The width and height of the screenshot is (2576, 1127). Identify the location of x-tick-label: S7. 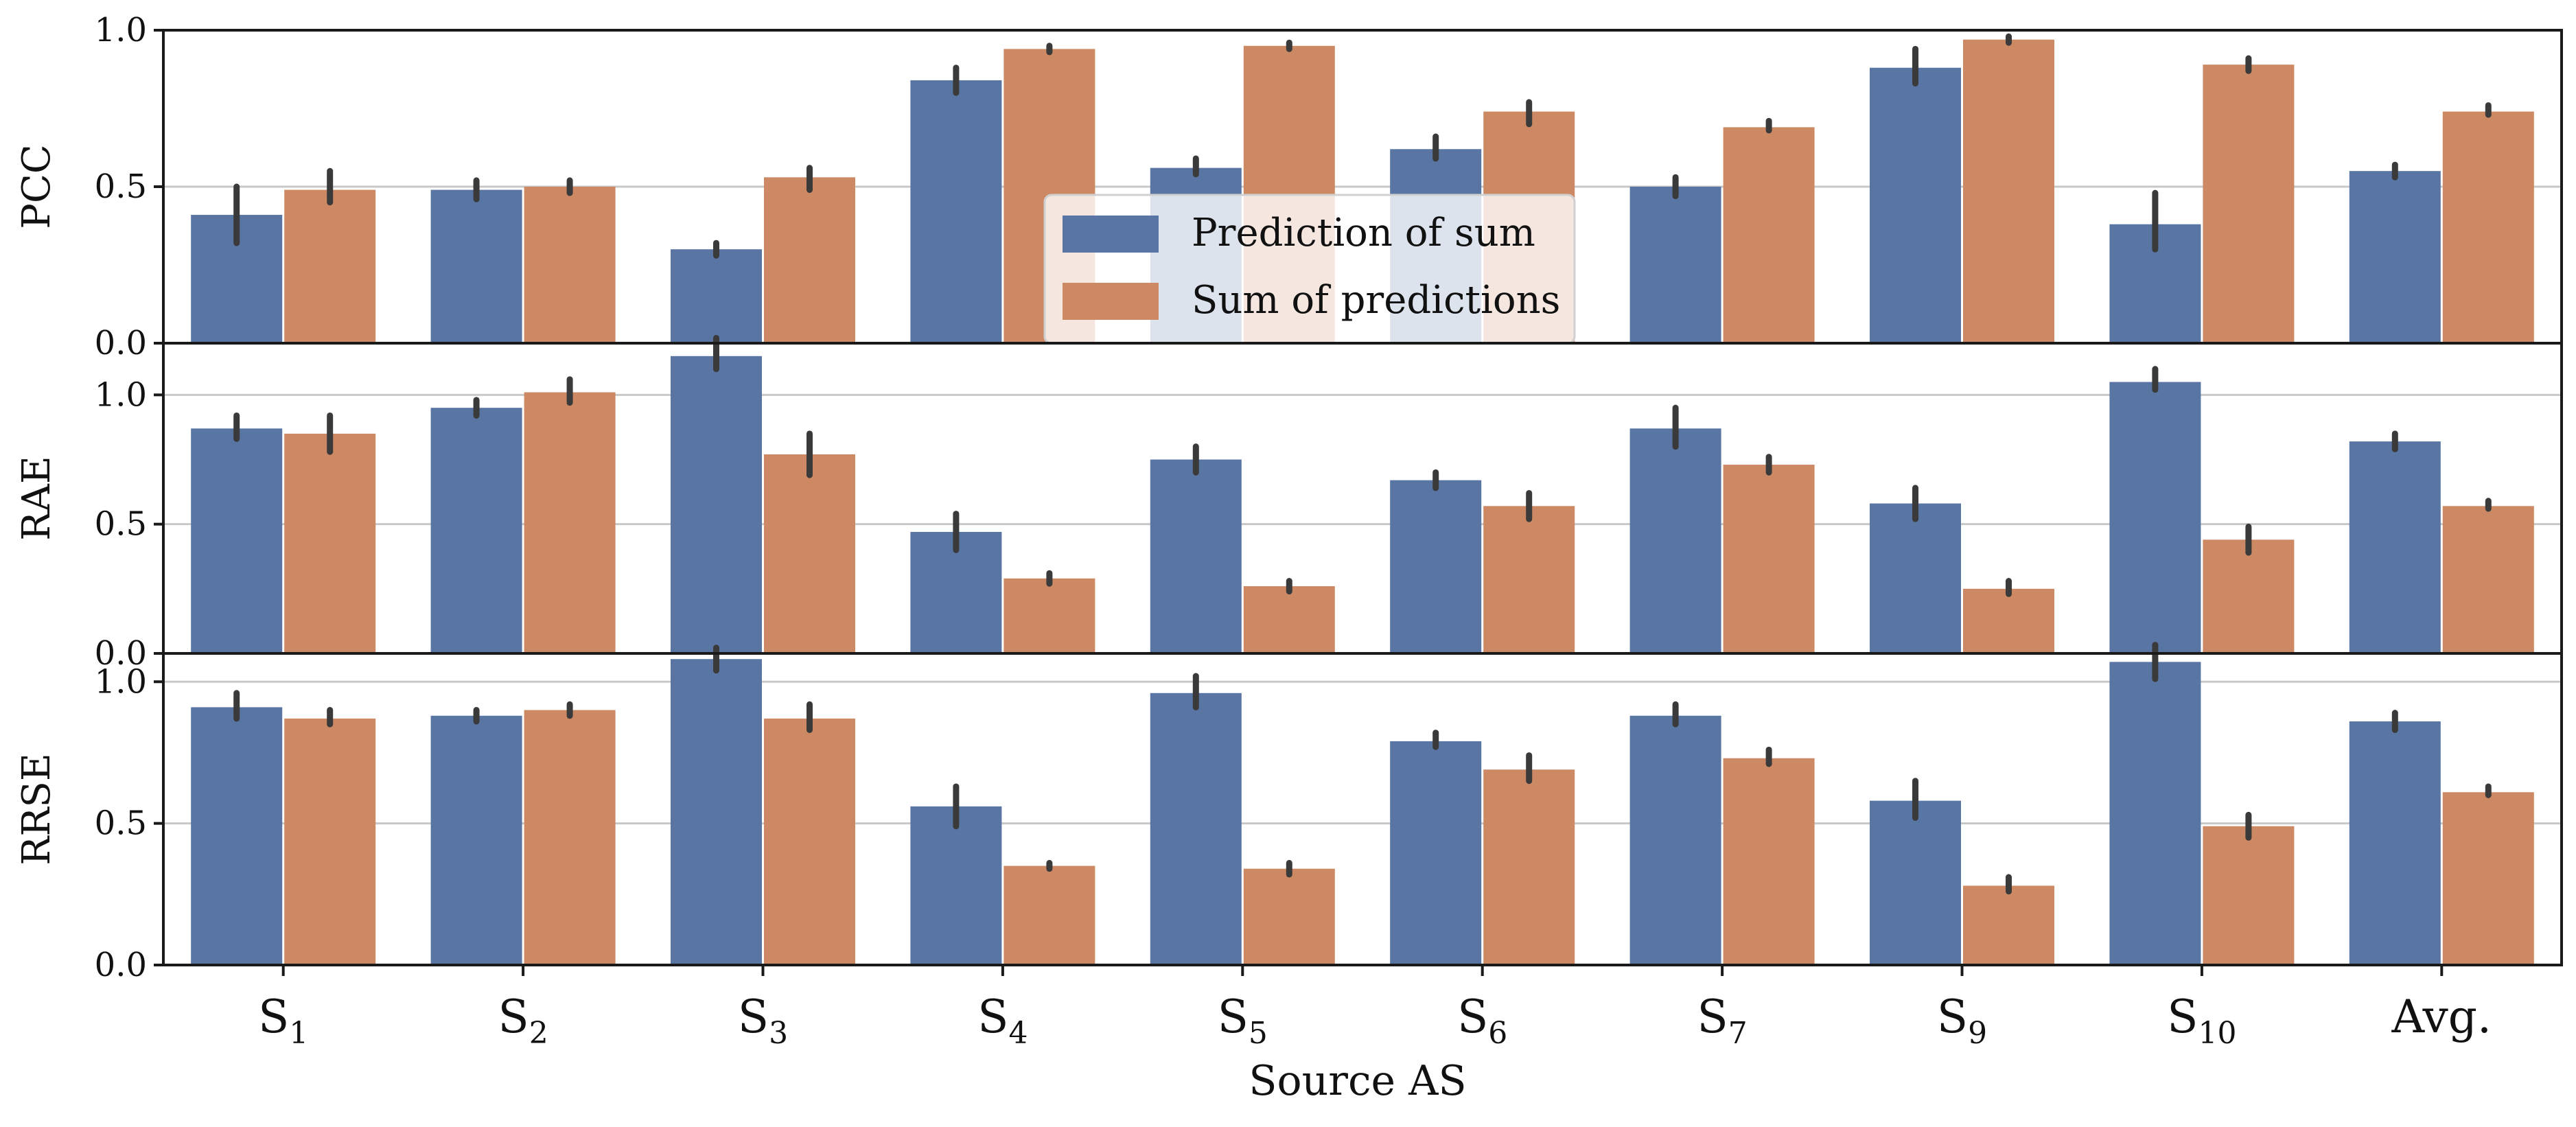
(1722, 1020).